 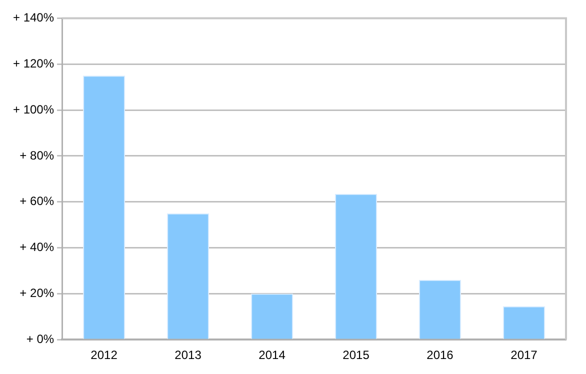 What do you see at coordinates (37, 155) in the screenshot?
I see `y-tick-label: + 80%` at bounding box center [37, 155].